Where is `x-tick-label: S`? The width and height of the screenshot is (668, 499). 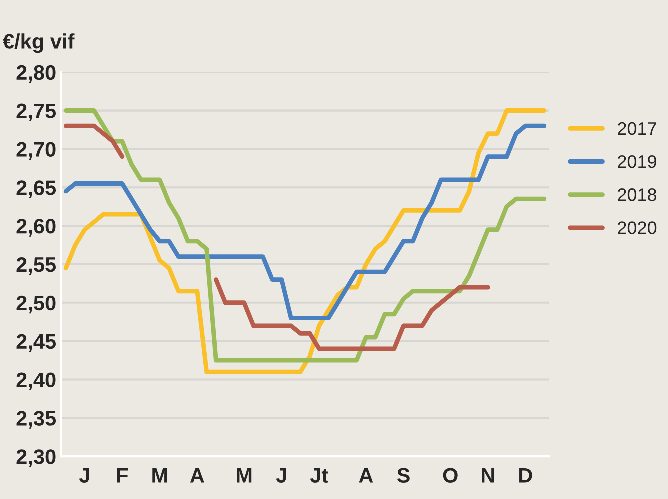 x-tick-label: S is located at coordinates (403, 475).